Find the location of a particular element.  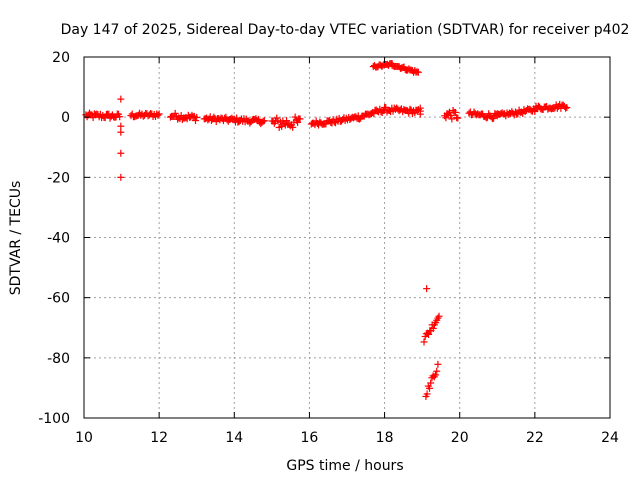

y-tick-label-2: -20 is located at coordinates (58, 178).